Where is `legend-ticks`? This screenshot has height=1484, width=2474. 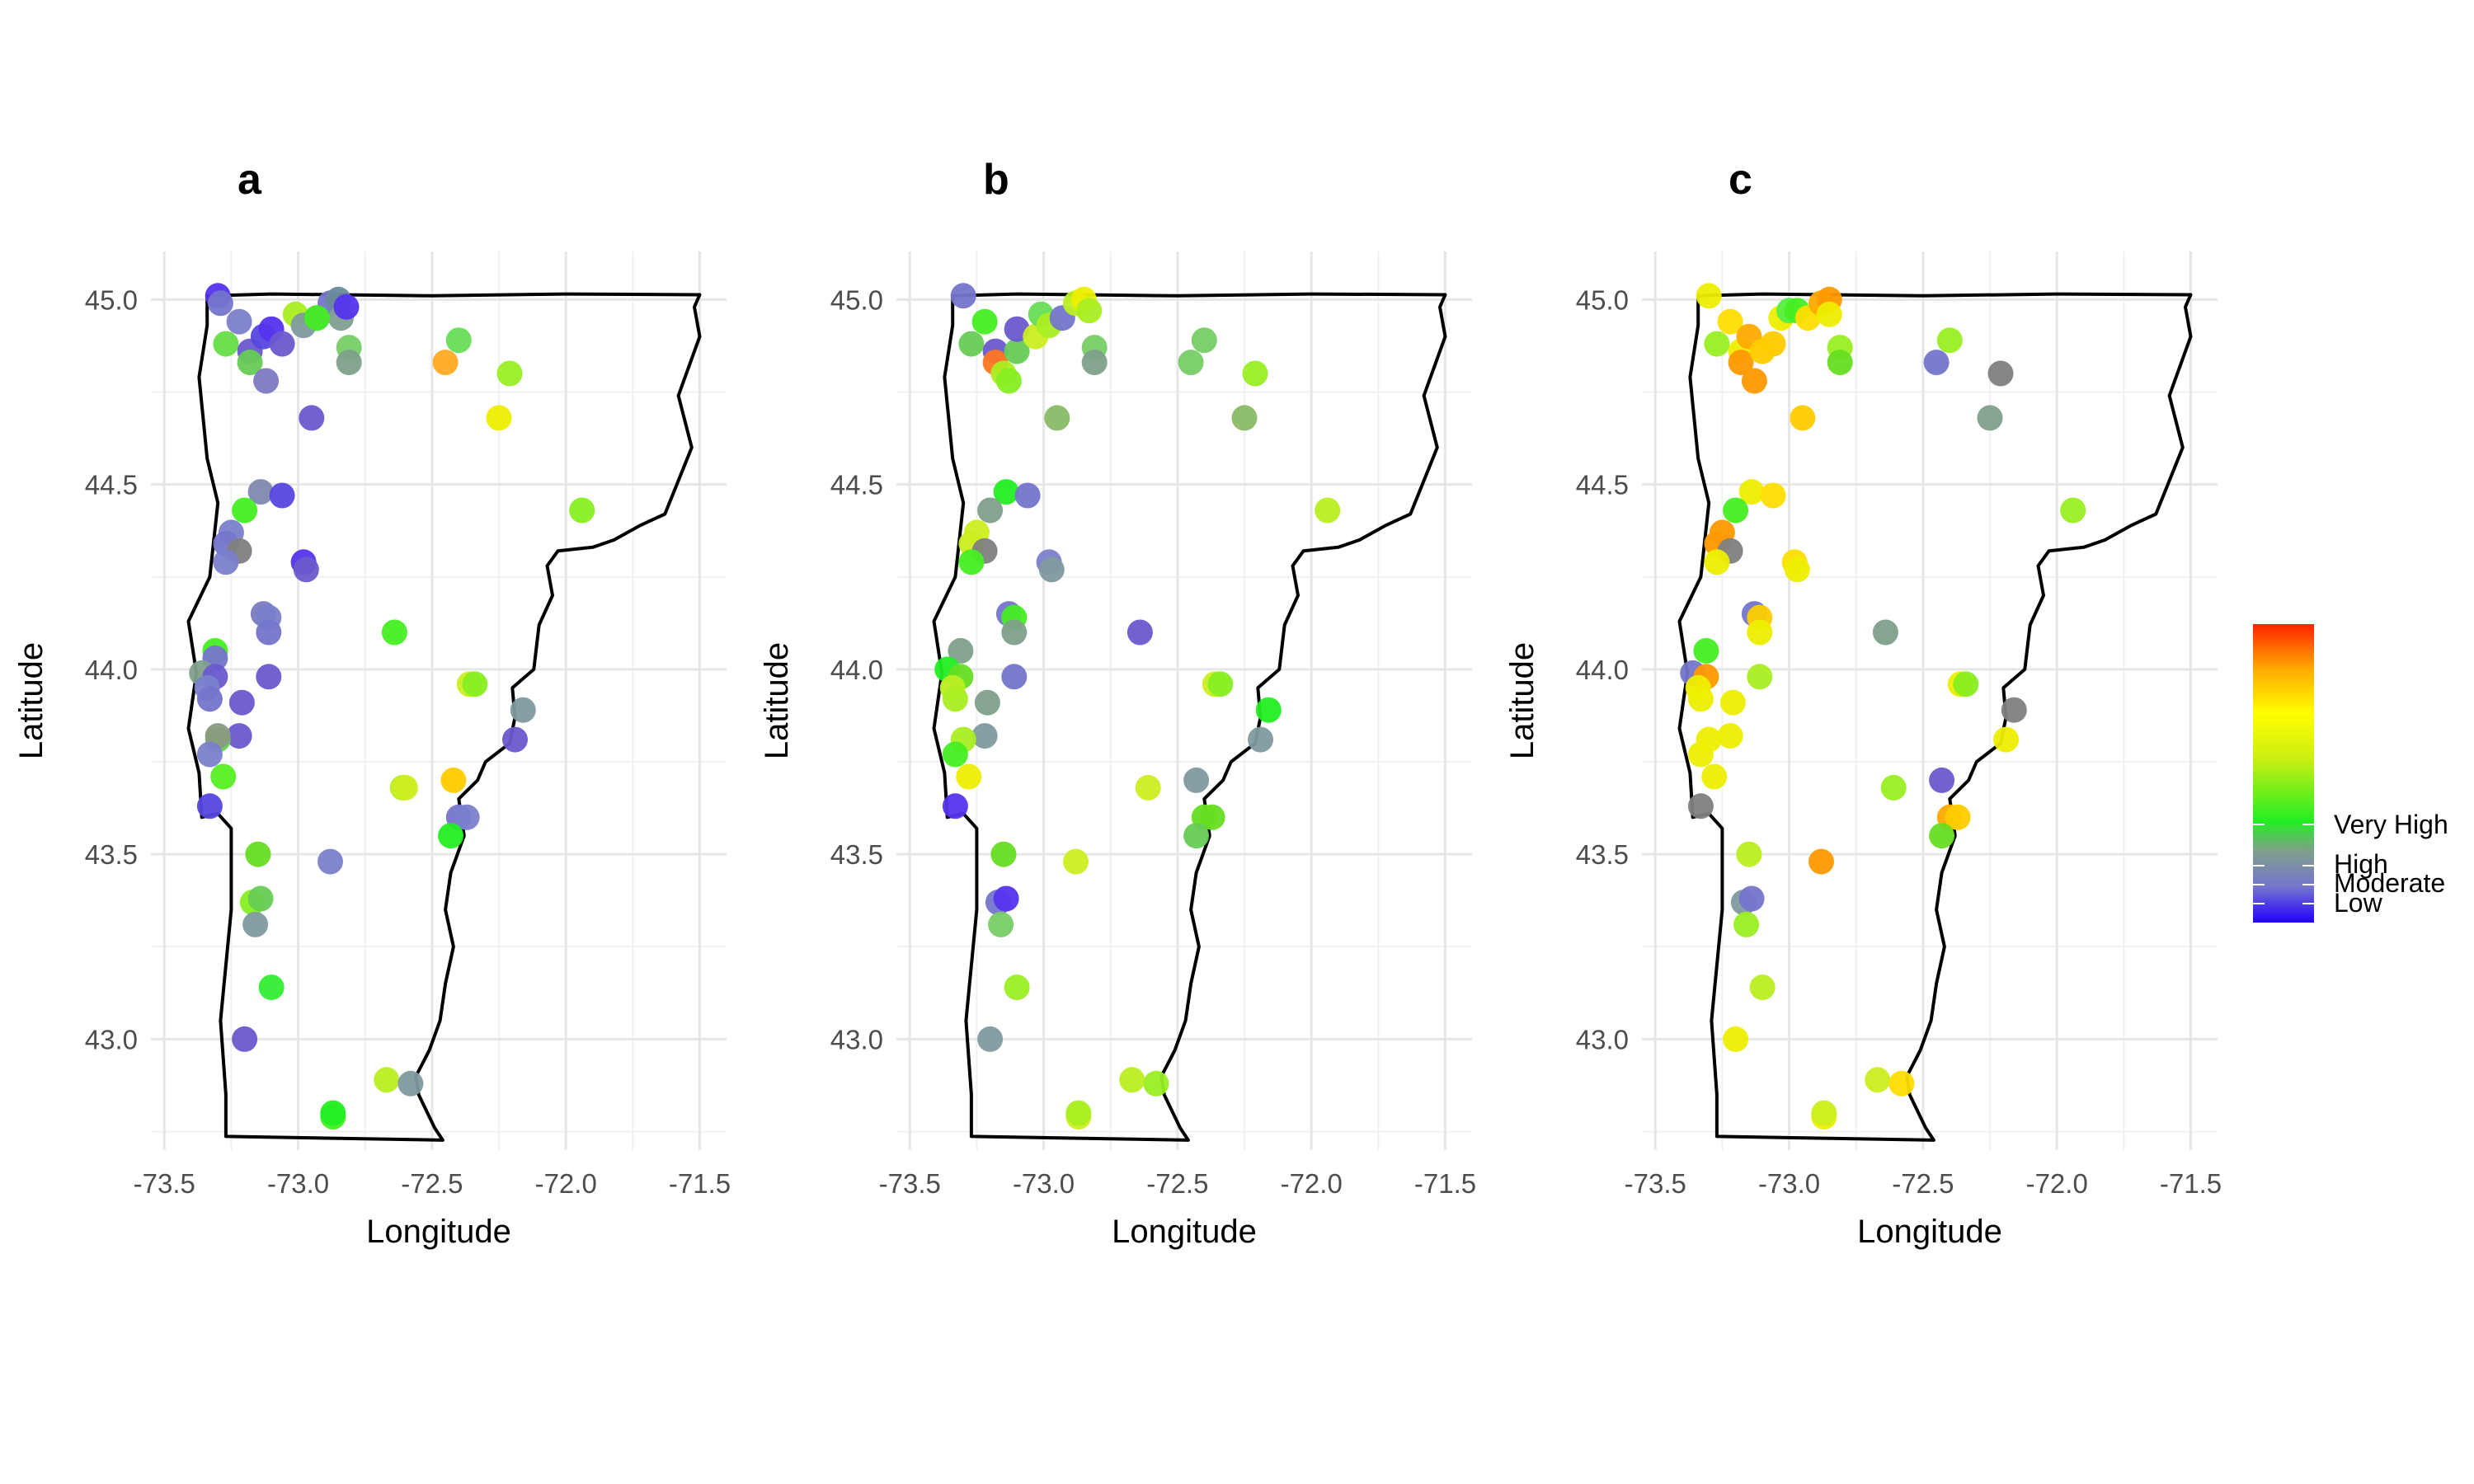 legend-ticks is located at coordinates (2283, 864).